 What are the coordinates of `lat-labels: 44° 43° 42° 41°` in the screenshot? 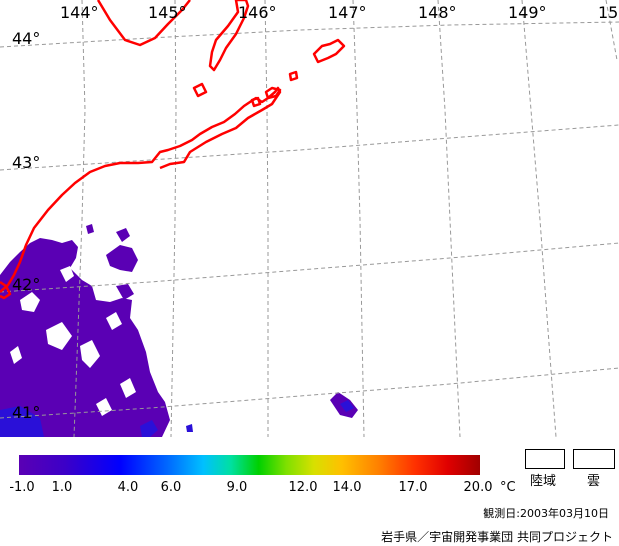 It's located at (26, 225).